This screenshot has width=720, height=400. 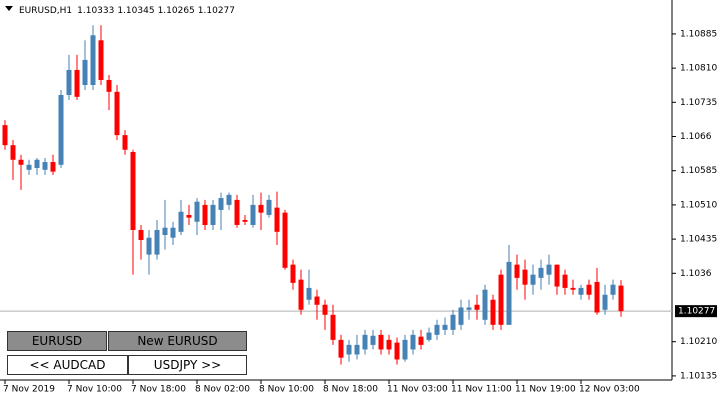 What do you see at coordinates (176, 11) in the screenshot?
I see `low-price: 1.10265` at bounding box center [176, 11].